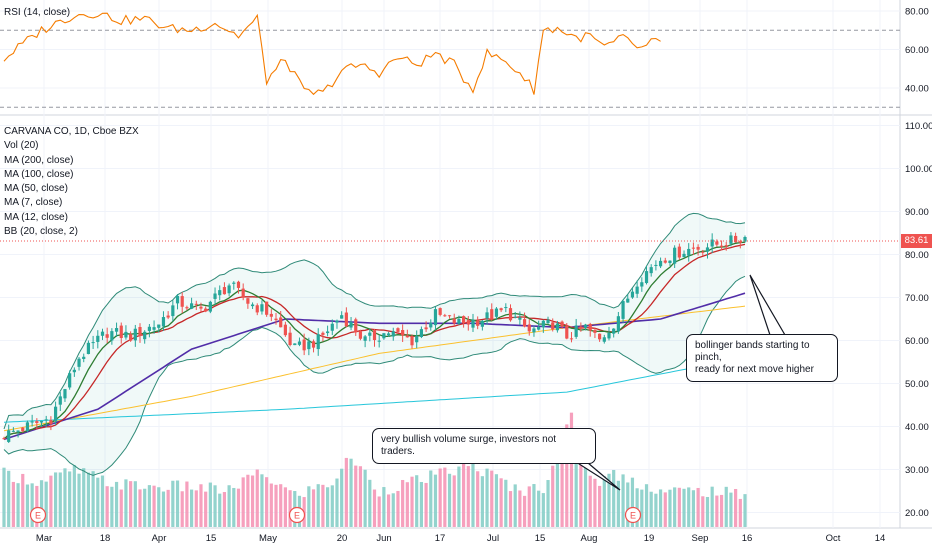  Describe the element at coordinates (39, 174) in the screenshot. I see `legend-item-ma100: MA (100, close)` at that location.